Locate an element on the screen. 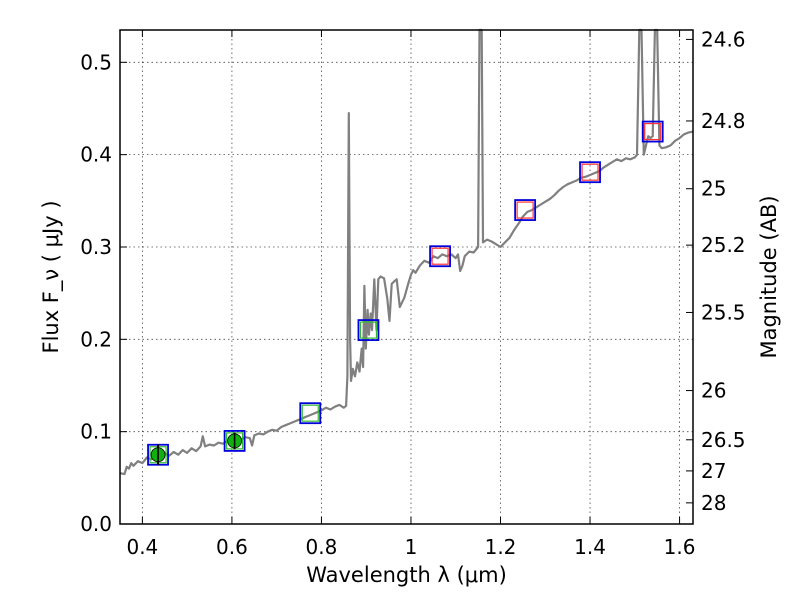  x-tick-label: 0.6 is located at coordinates (232, 547).